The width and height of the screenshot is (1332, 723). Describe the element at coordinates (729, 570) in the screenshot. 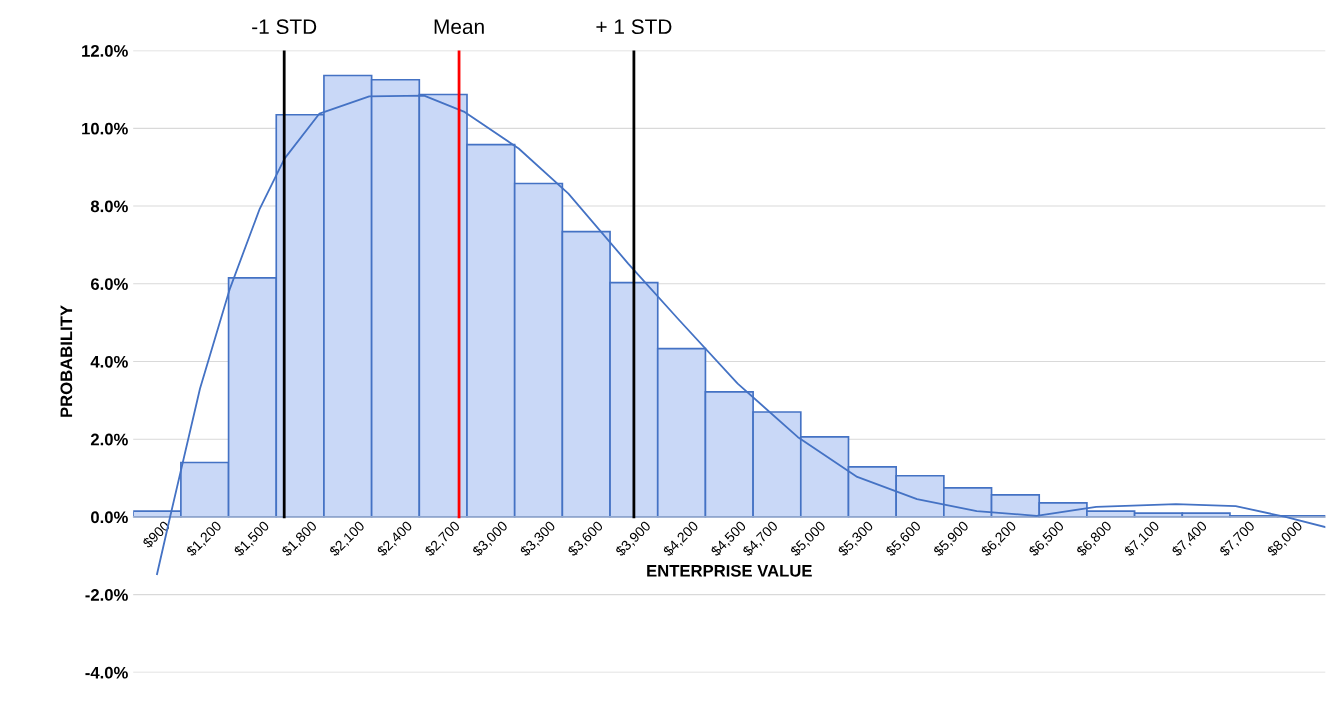

I see `x-axis-title: ENTERPRISE VALUE` at that location.